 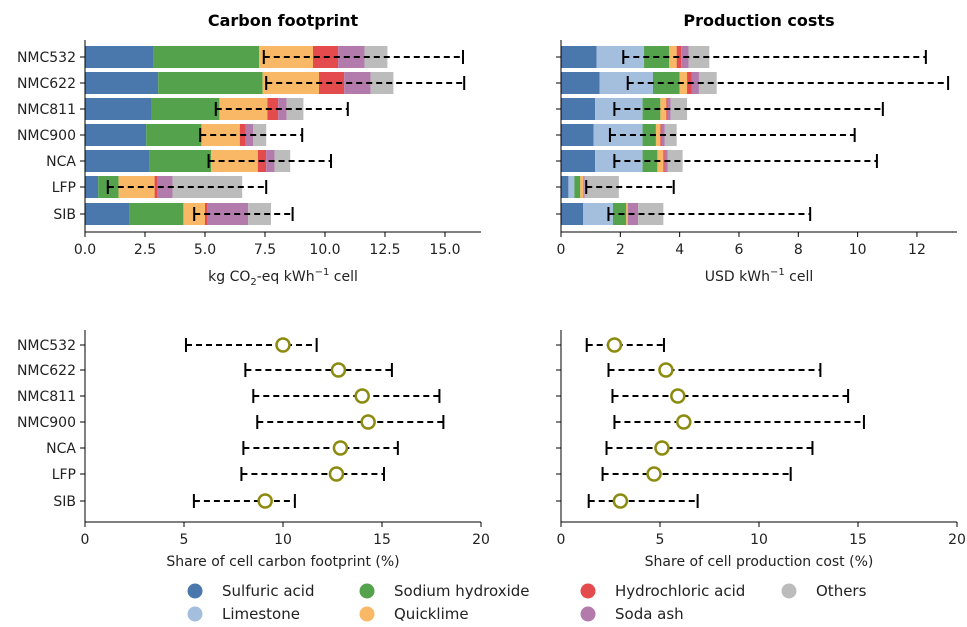 I want to click on bar-sib-sulfuric-acid, so click(x=107, y=214).